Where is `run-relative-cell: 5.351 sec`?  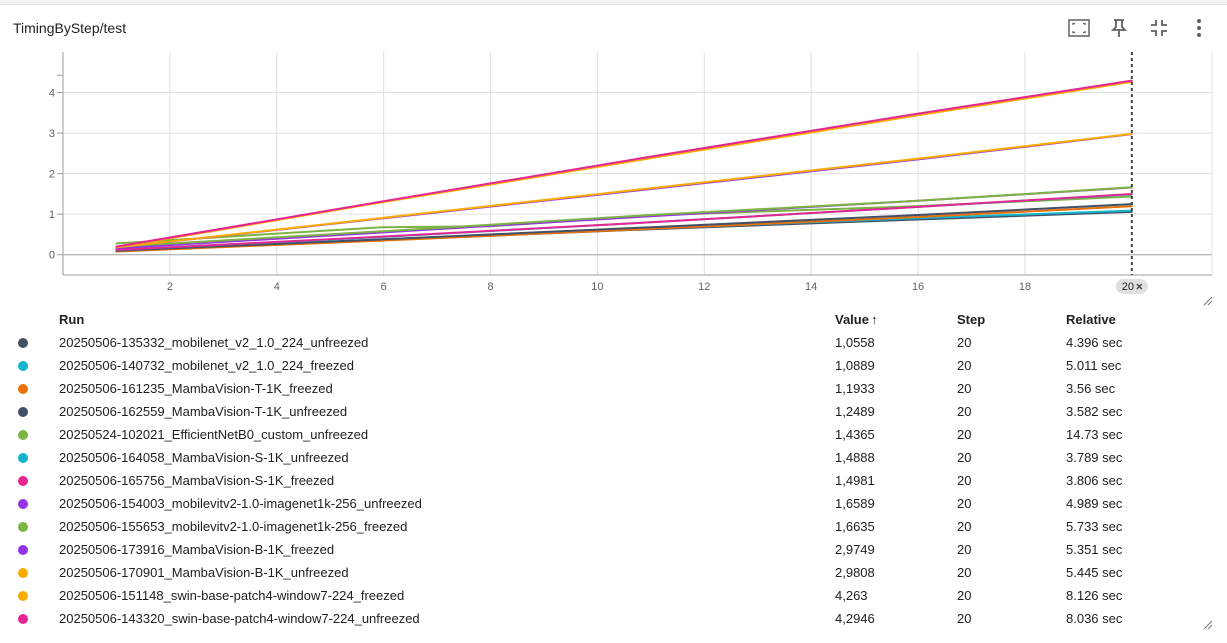
run-relative-cell: 5.351 sec is located at coordinates (1094, 549).